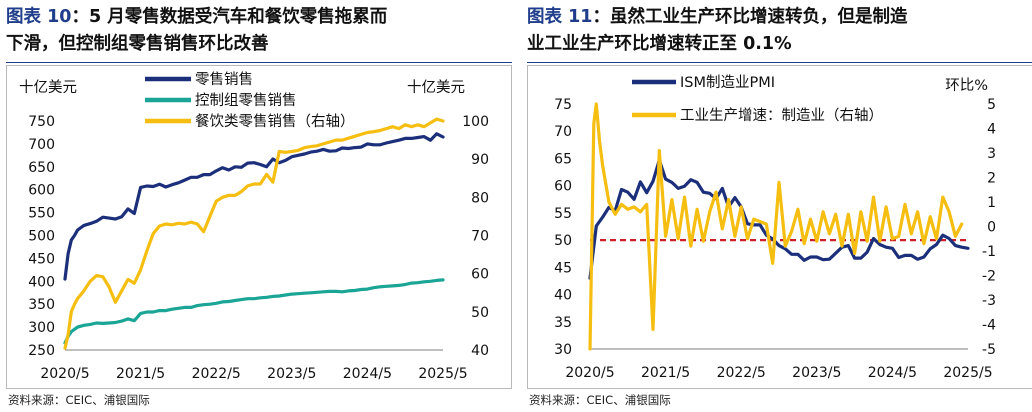  I want to click on left-y-left-tick-500: 500, so click(41, 237).